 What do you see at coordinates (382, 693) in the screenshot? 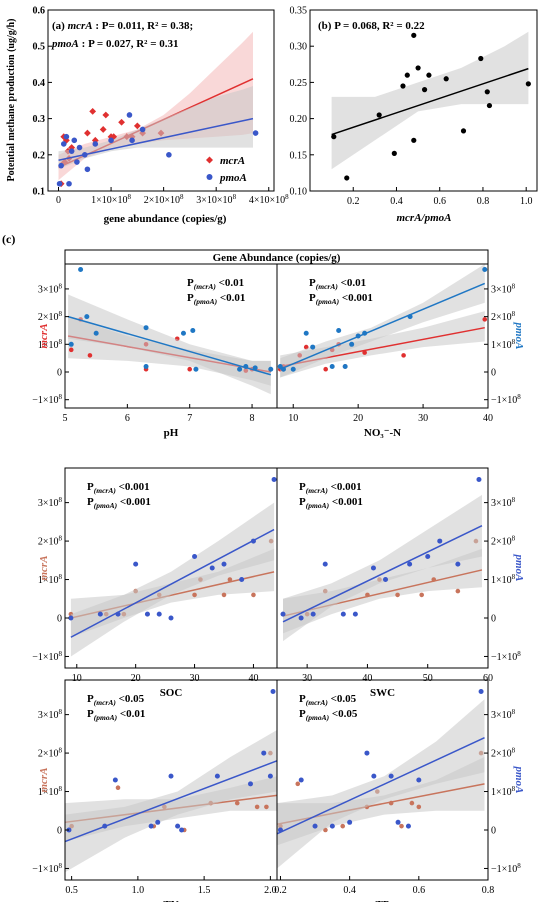
I see `x-axis-title-SWC: SWC` at bounding box center [382, 693].